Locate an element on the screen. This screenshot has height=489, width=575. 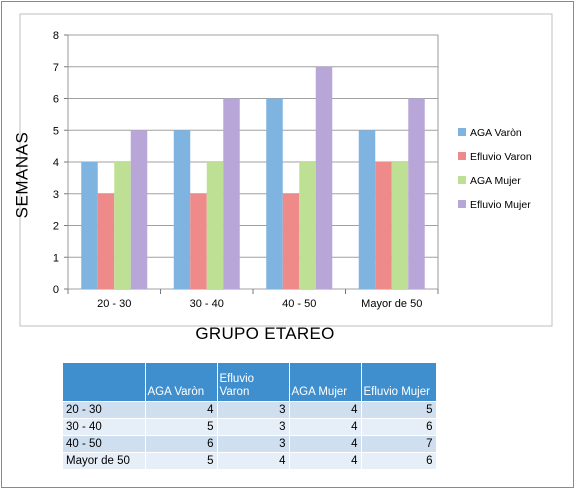
table-row: 40 - 50 6 3 4 7 is located at coordinates (250, 444).